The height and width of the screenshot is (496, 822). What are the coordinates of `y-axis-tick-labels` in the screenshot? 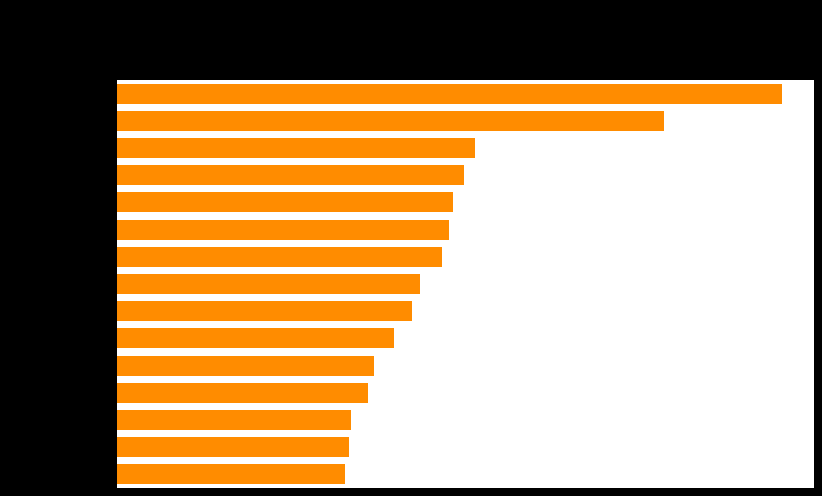 It's located at (56, 284).